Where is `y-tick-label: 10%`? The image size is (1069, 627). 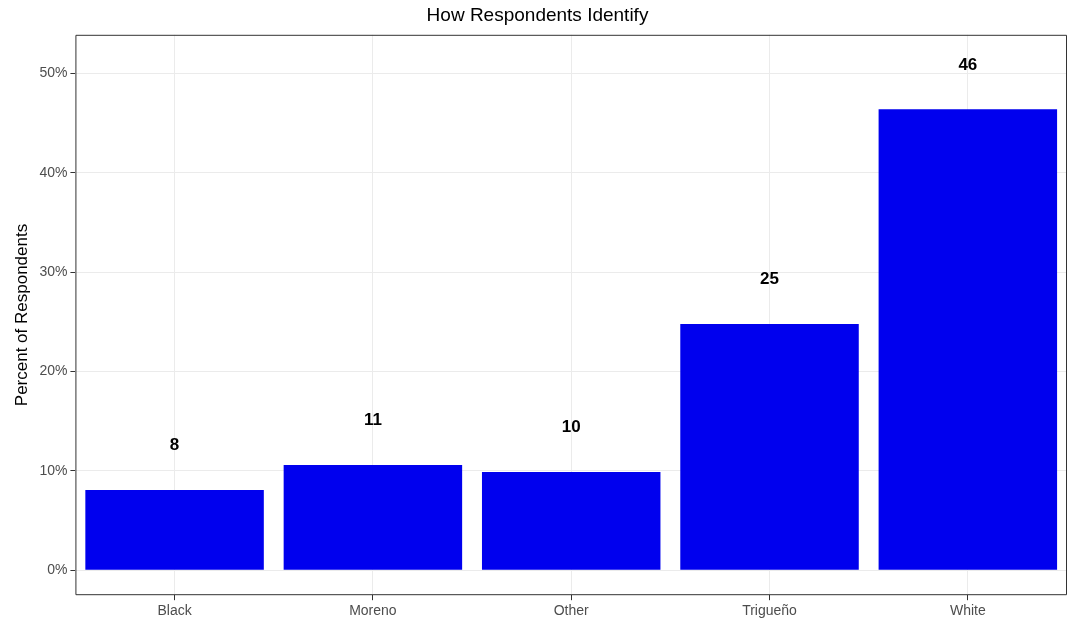
y-tick-label: 10% is located at coordinates (53, 469).